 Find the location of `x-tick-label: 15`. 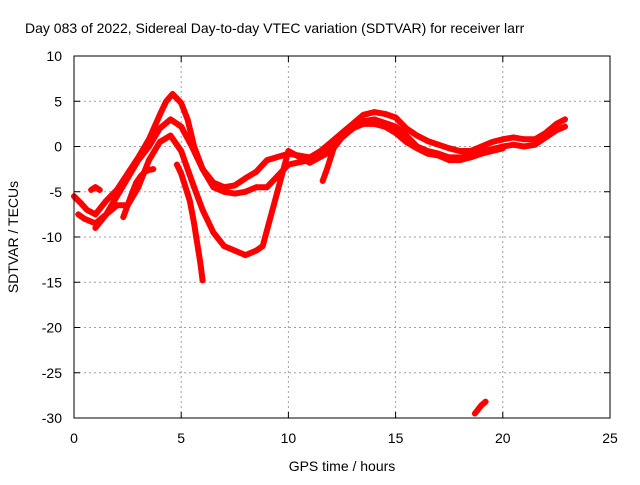

x-tick-label: 15 is located at coordinates (396, 438).